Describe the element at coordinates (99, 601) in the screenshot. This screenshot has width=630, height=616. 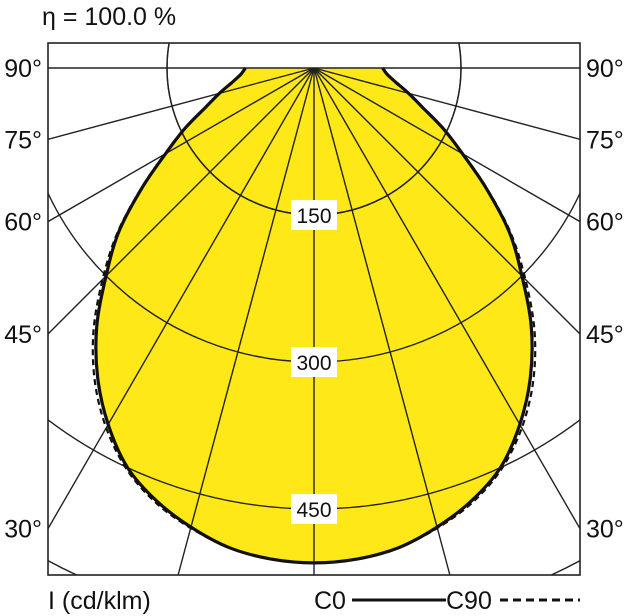
I see `unit-label: I (cd/klm)` at that location.